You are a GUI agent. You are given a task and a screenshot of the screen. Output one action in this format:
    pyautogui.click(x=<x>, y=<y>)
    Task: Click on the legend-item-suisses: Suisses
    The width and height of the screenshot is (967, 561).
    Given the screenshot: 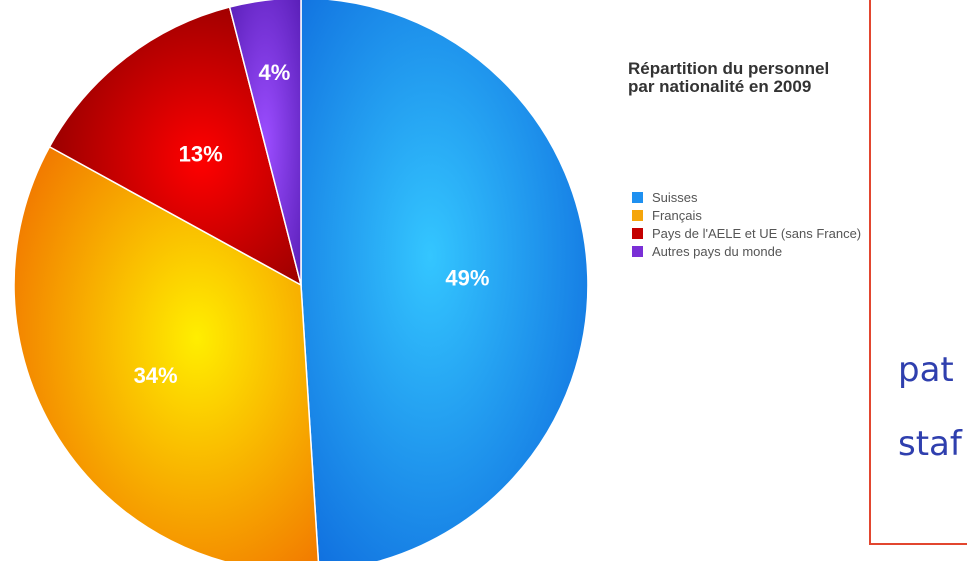 What is the action you would take?
    pyautogui.click(x=746, y=197)
    